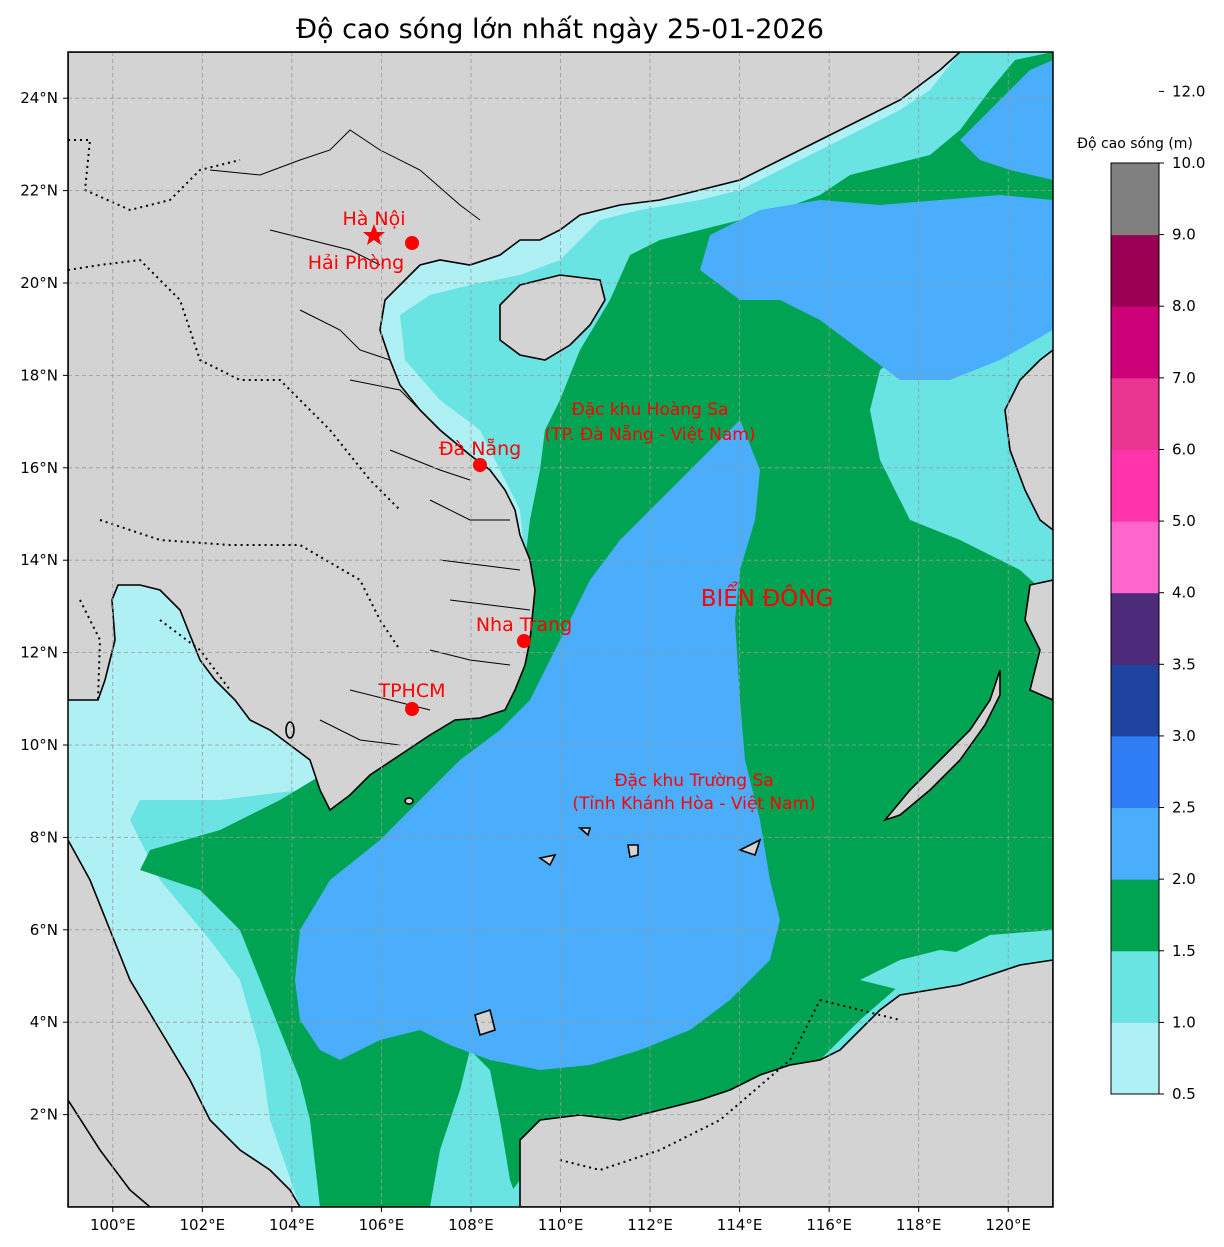  What do you see at coordinates (39, 745) in the screenshot?
I see `lat-tick-label: 10°N` at bounding box center [39, 745].